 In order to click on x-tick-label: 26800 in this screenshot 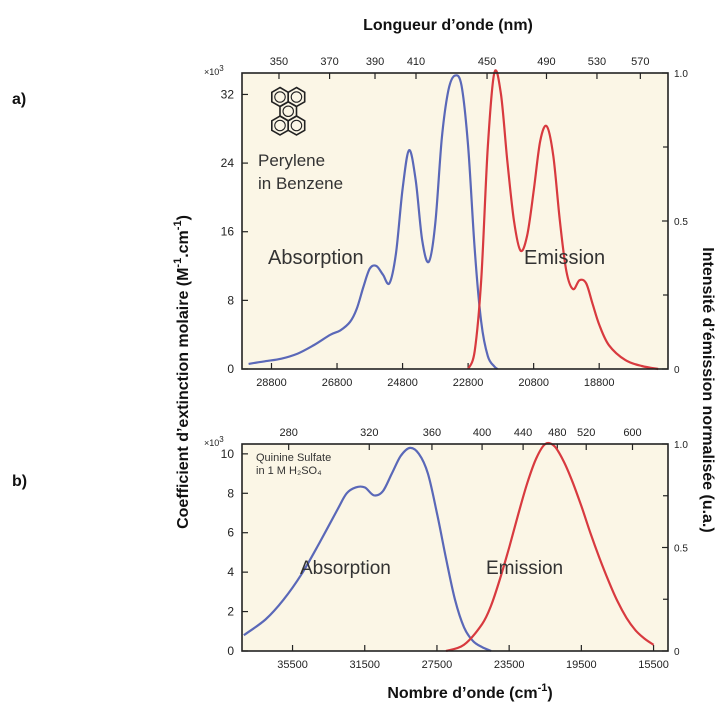, I will do `click(337, 383)`.